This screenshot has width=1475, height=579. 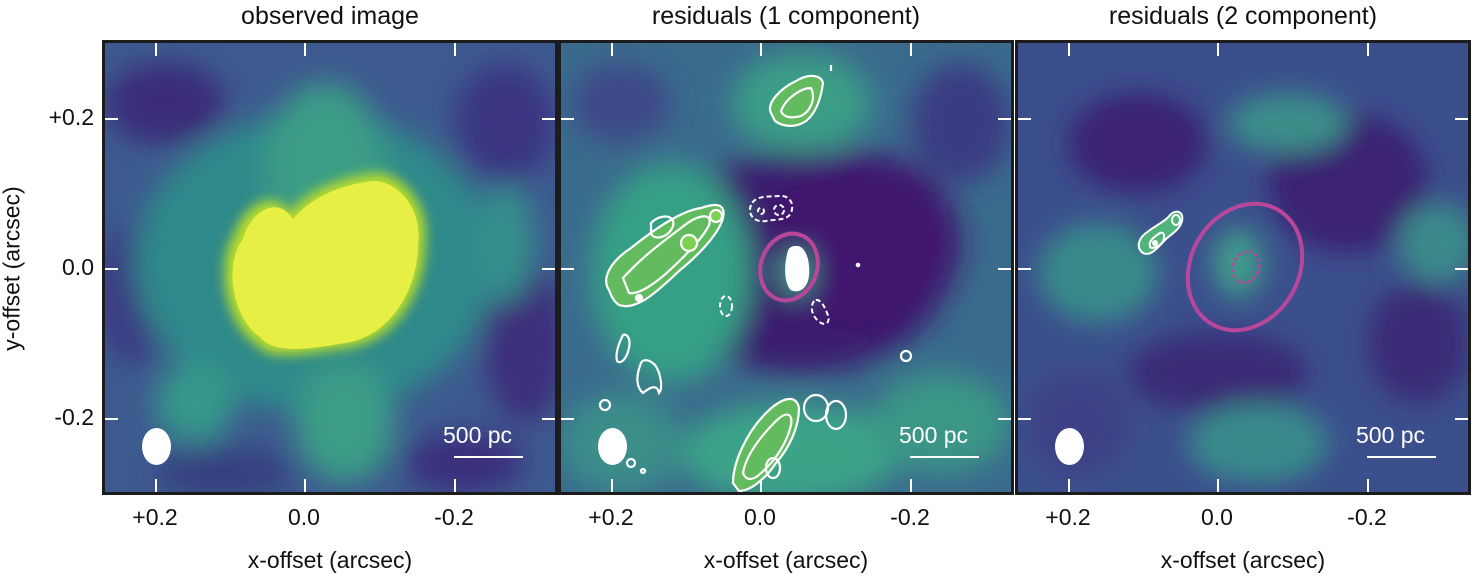 What do you see at coordinates (786, 16) in the screenshot?
I see `panel-title-residuals-1: residuals (1 component)` at bounding box center [786, 16].